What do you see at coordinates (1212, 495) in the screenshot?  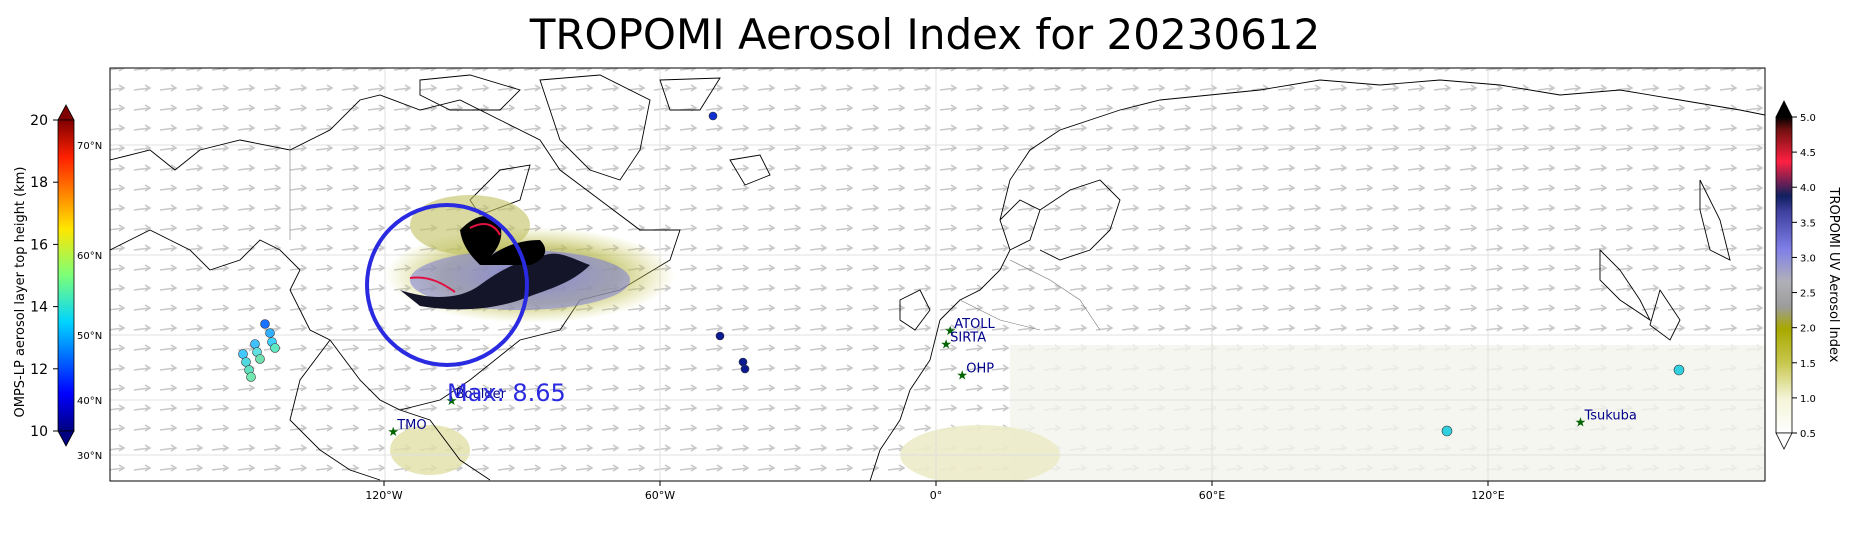 I see `x-tick-label: 60°E` at bounding box center [1212, 495].